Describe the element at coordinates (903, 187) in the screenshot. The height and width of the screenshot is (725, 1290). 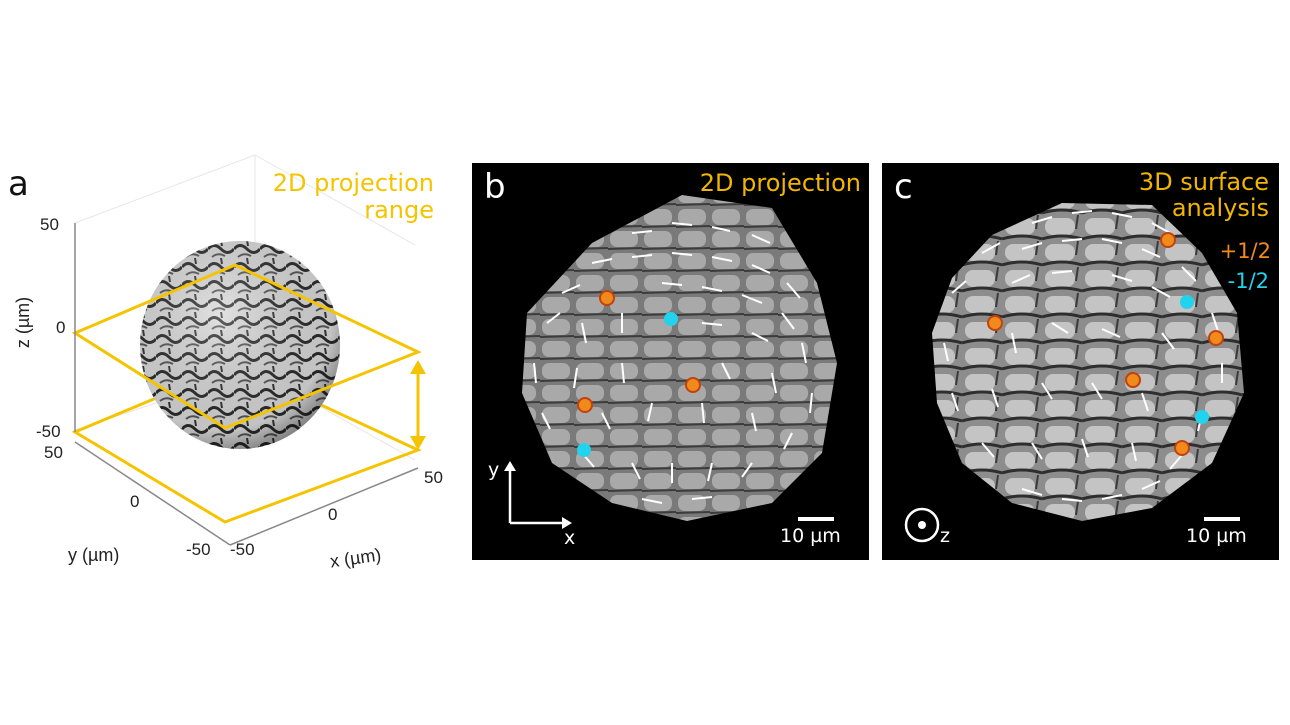
I see `panel-c-letter: c` at that location.